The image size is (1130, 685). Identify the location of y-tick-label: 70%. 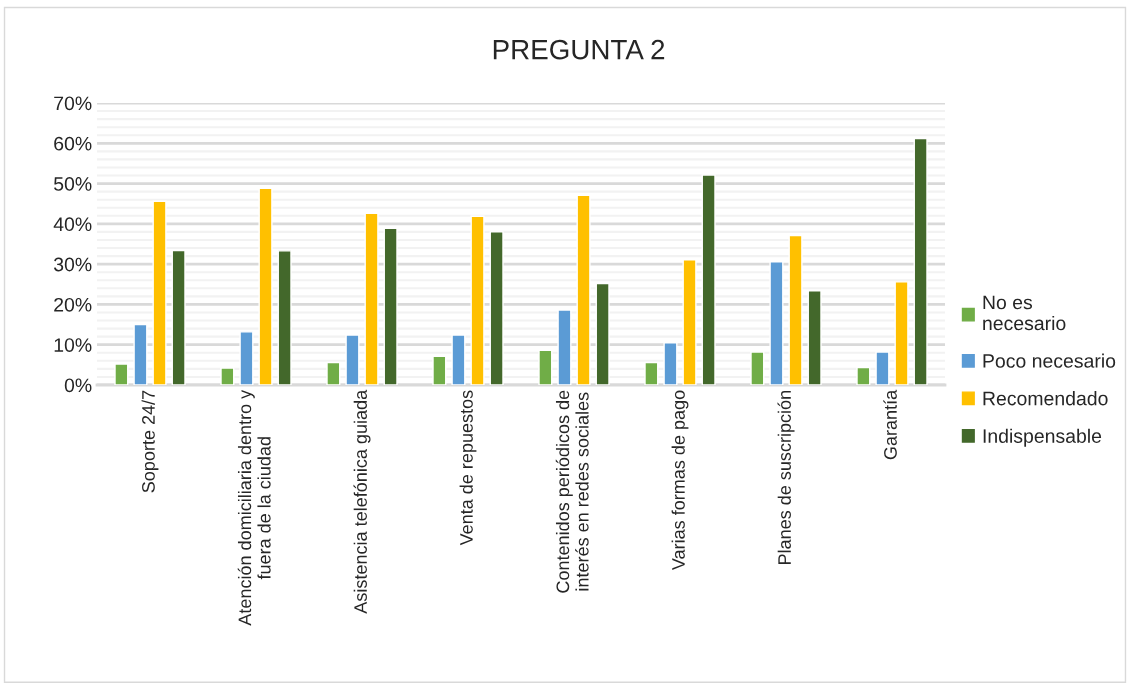
(73, 103).